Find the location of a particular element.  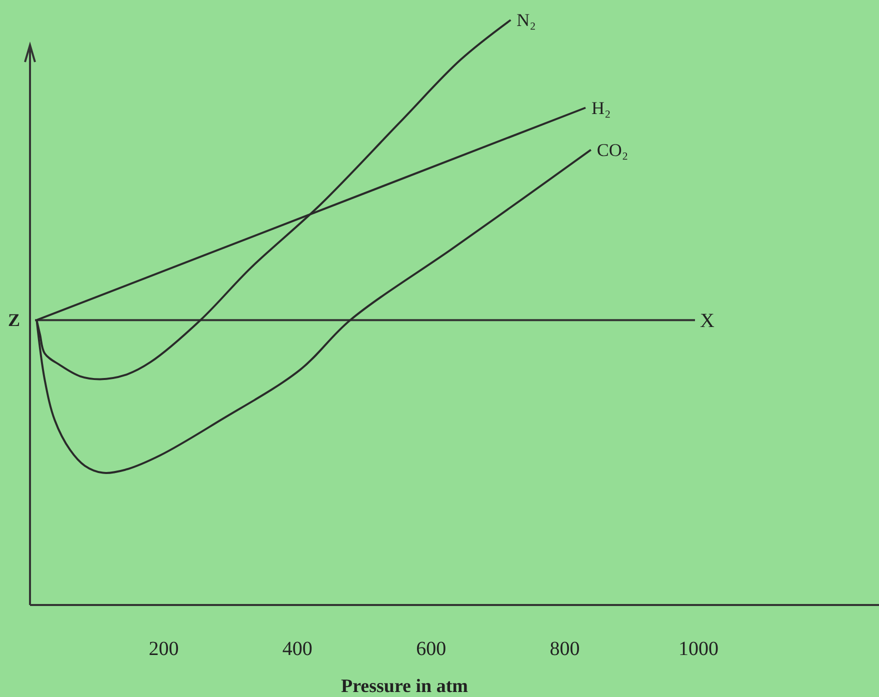

x-tick-label: 200 is located at coordinates (163, 649).